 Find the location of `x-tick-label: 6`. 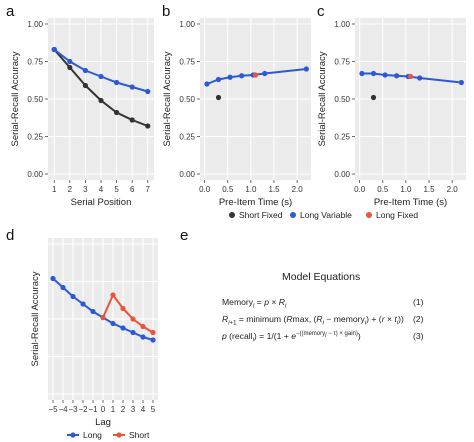

x-tick-label: 6 is located at coordinates (132, 189).